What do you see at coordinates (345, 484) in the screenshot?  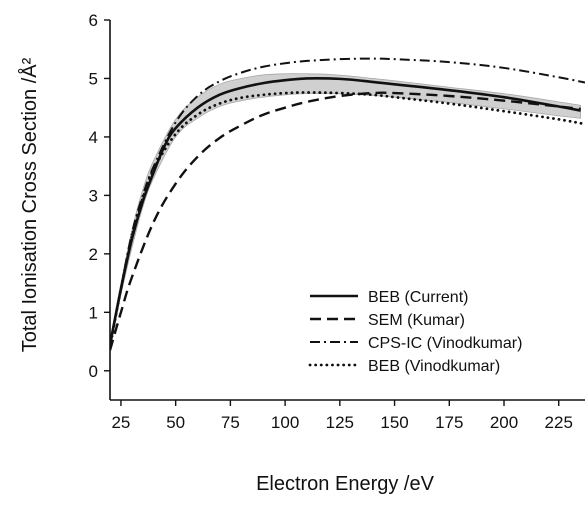 I see `x-axis-title: Electron Energy /eV` at bounding box center [345, 484].